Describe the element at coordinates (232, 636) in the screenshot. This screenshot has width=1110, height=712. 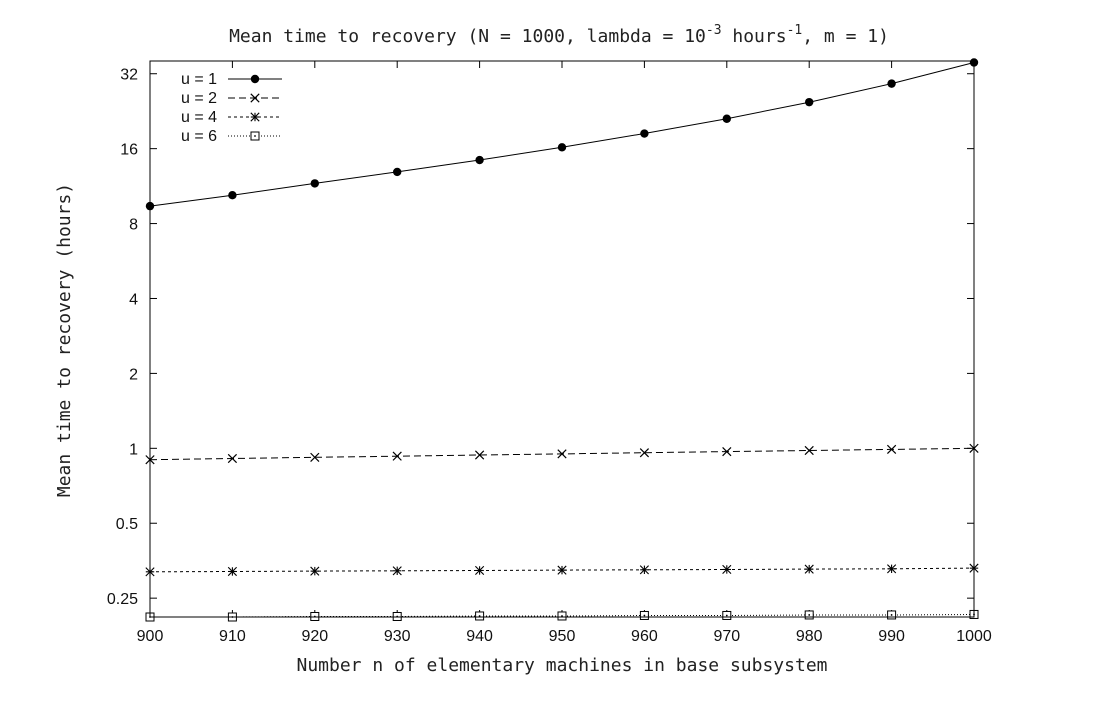
I see `x-tick-label: 910` at that location.